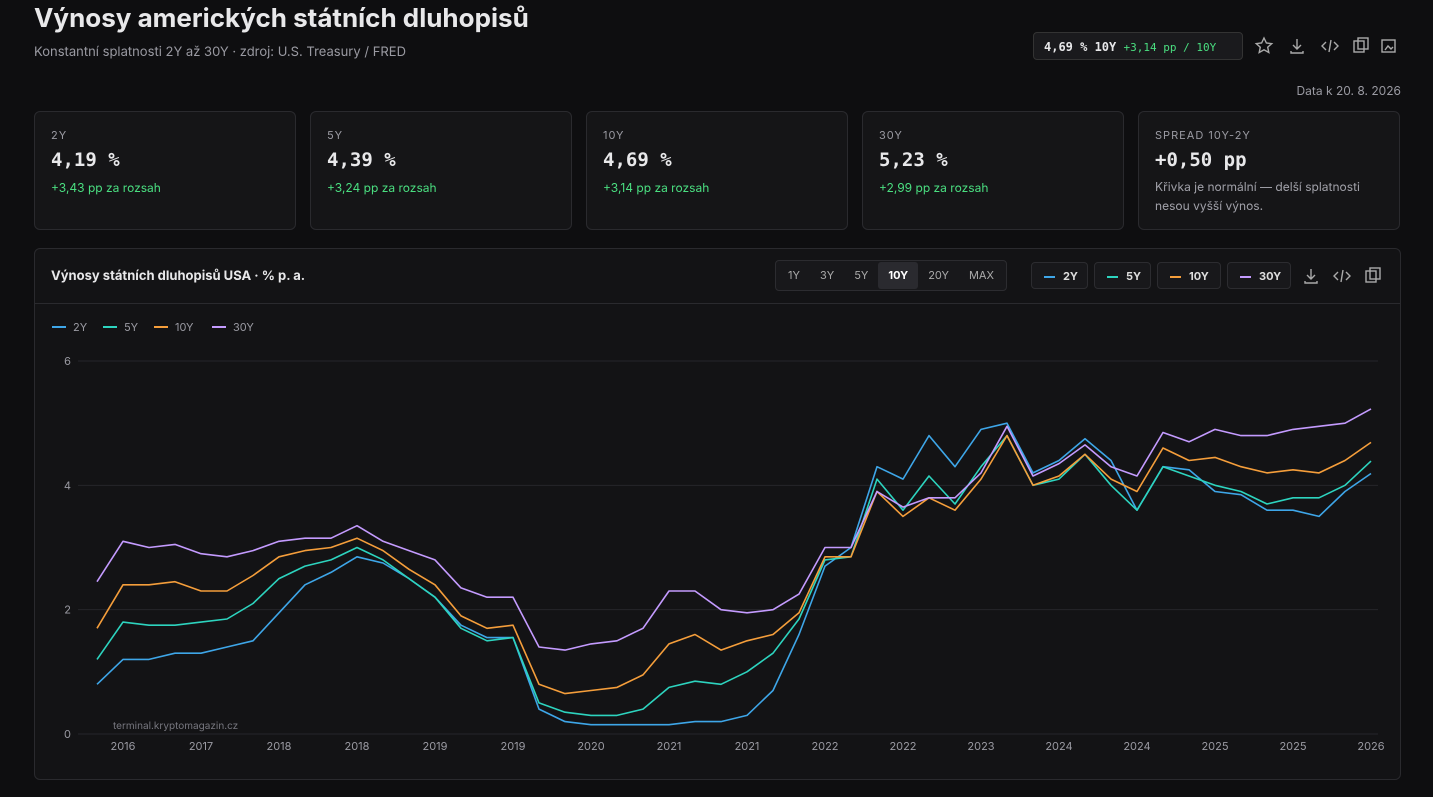 The width and height of the screenshot is (1433, 797). I want to click on legend-label: 10Y, so click(184, 327).